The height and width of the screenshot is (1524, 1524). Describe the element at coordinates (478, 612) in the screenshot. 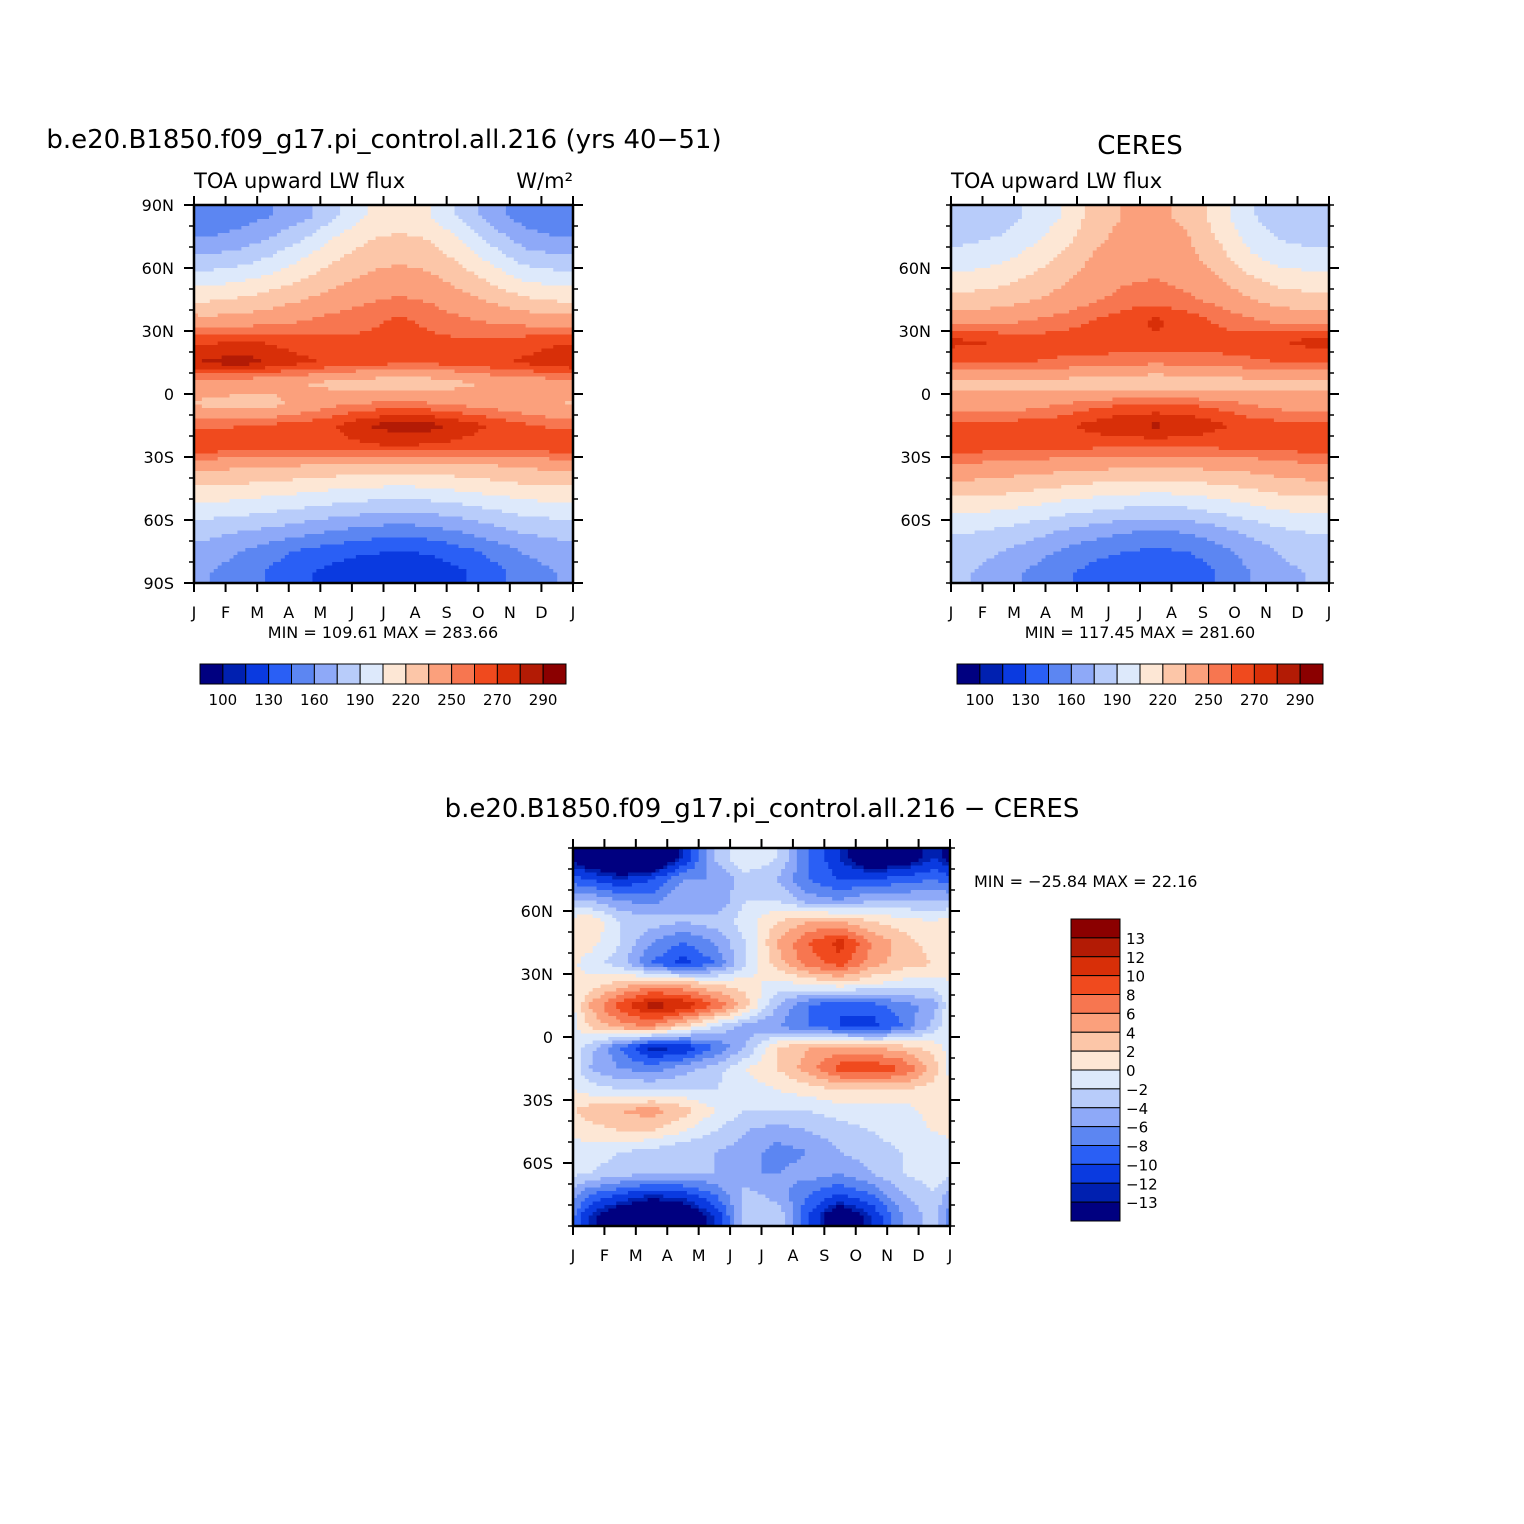

I see `model-x-tick-label: O` at that location.